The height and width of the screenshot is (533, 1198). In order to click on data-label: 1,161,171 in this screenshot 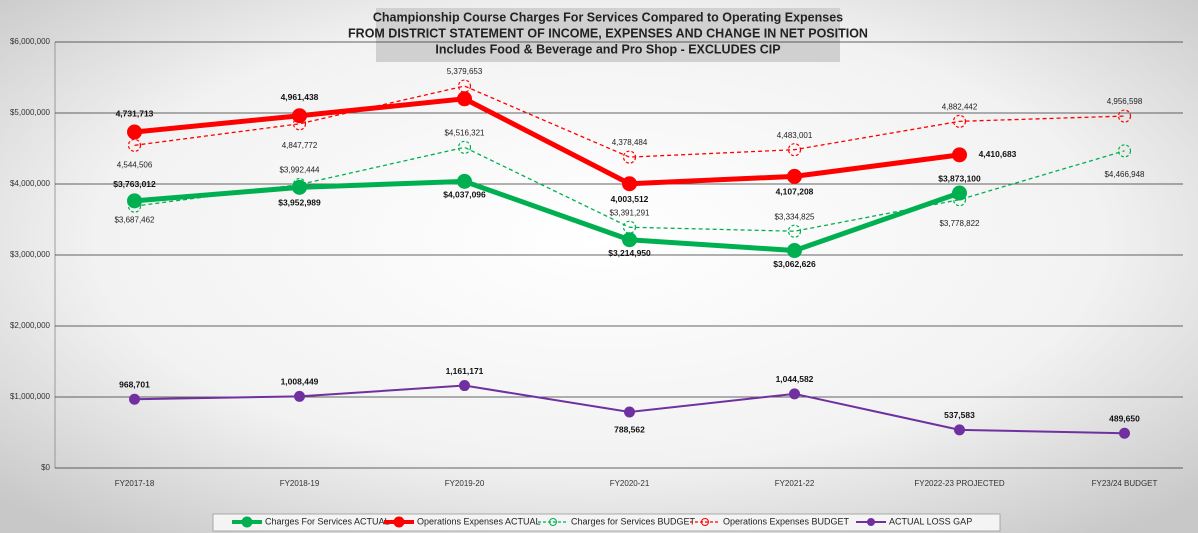, I will do `click(465, 371)`.